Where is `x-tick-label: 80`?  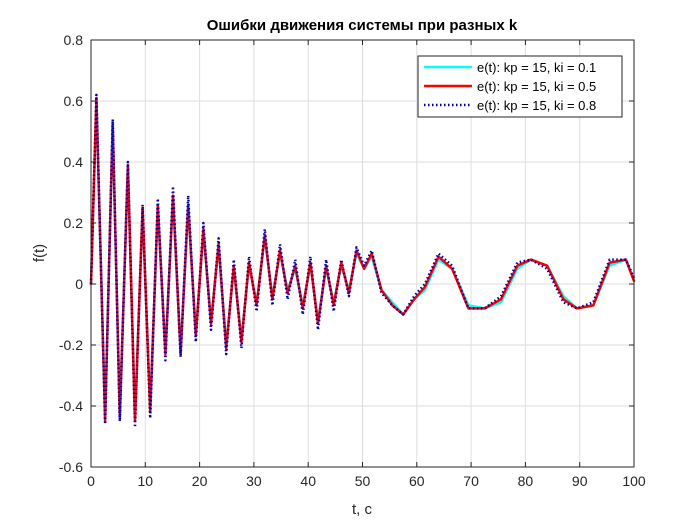 x-tick-label: 80 is located at coordinates (526, 481).